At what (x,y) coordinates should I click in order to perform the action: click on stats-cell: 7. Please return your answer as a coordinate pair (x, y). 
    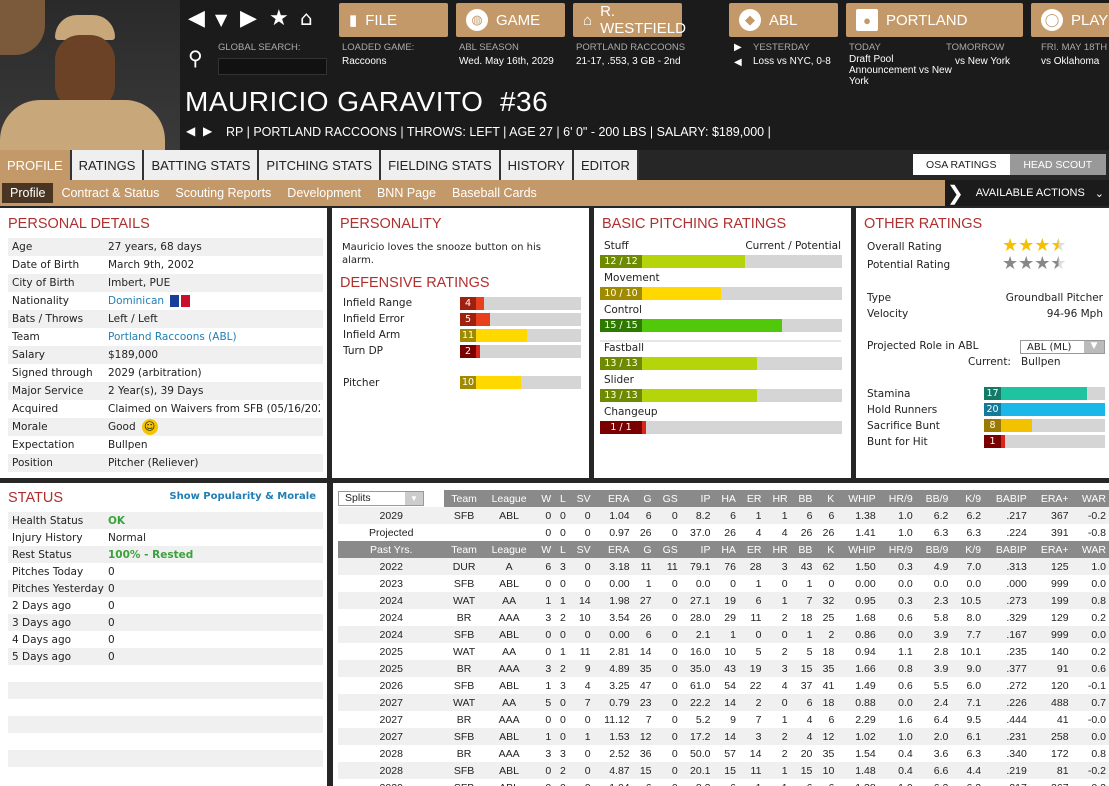
    Looking at the image, I should click on (648, 719).